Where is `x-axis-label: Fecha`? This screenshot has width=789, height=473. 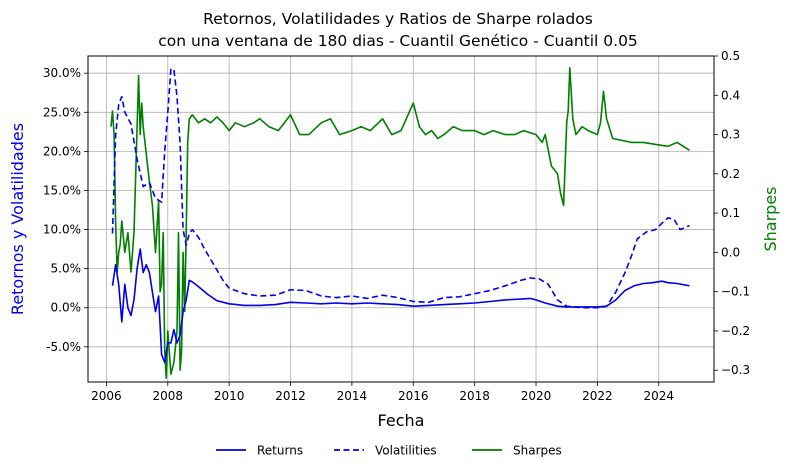
x-axis-label: Fecha is located at coordinates (401, 420).